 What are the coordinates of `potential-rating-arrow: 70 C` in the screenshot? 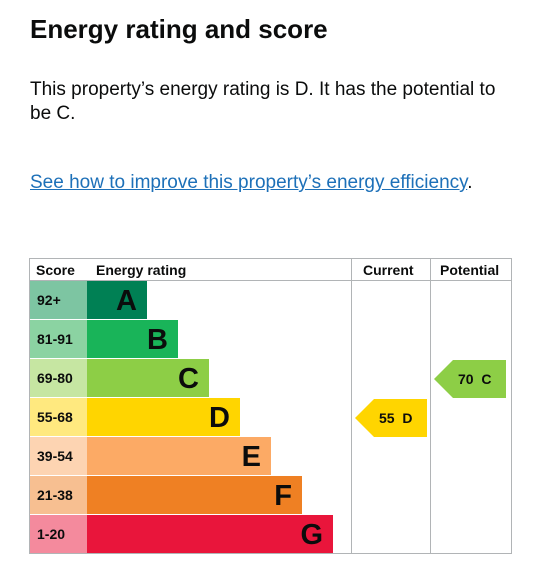 It's located at (470, 379).